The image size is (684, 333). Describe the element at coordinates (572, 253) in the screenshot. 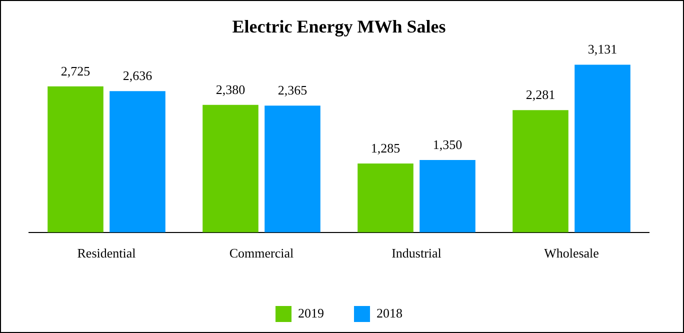

I see `x-tick-label: Wholesale` at that location.